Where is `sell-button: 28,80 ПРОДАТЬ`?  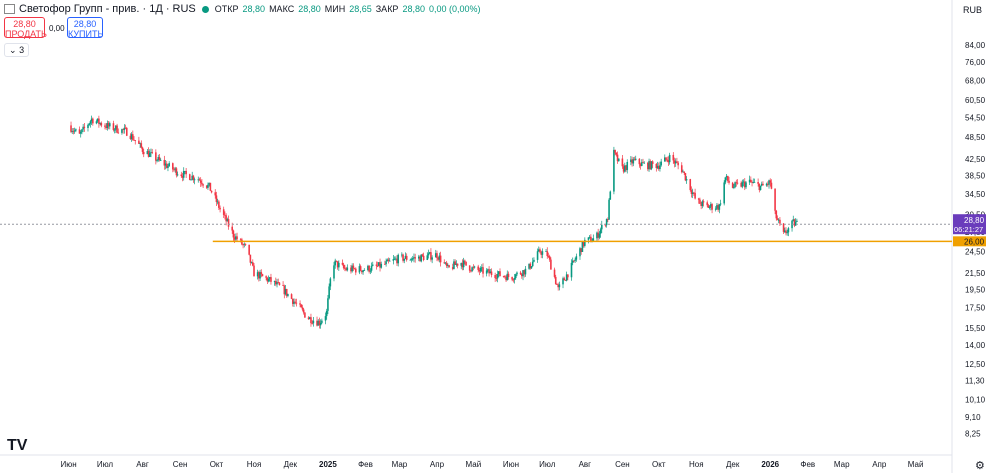
sell-button: 28,80 ПРОДАТЬ is located at coordinates (25, 28).